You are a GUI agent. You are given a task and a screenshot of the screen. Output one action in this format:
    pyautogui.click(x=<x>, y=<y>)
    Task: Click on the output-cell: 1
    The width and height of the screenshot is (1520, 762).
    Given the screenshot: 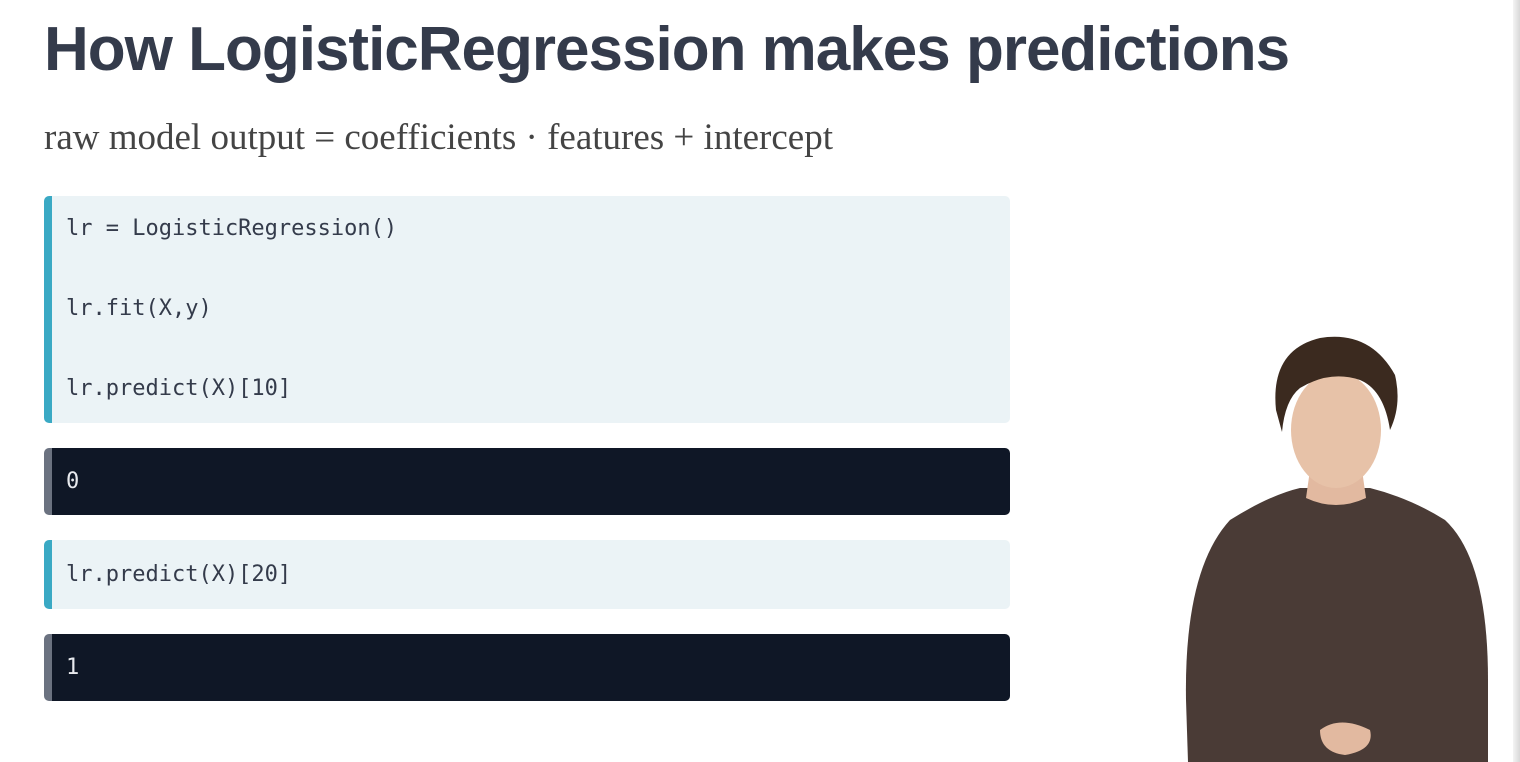 What is the action you would take?
    pyautogui.click(x=527, y=667)
    